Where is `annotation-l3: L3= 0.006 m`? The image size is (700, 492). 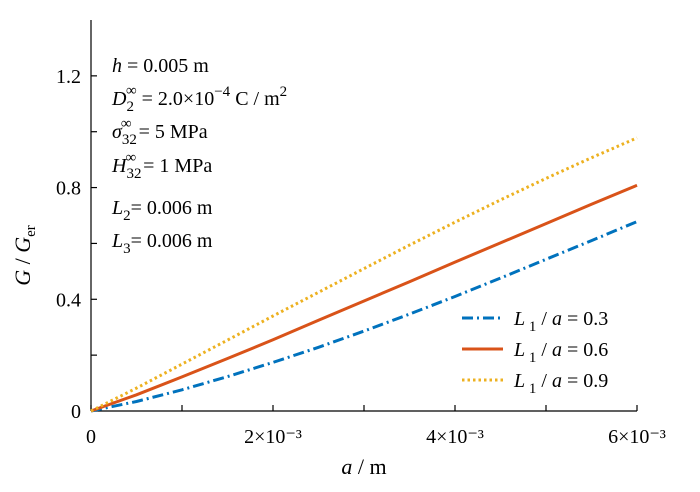 annotation-l3: L3= 0.006 m is located at coordinates (162, 243).